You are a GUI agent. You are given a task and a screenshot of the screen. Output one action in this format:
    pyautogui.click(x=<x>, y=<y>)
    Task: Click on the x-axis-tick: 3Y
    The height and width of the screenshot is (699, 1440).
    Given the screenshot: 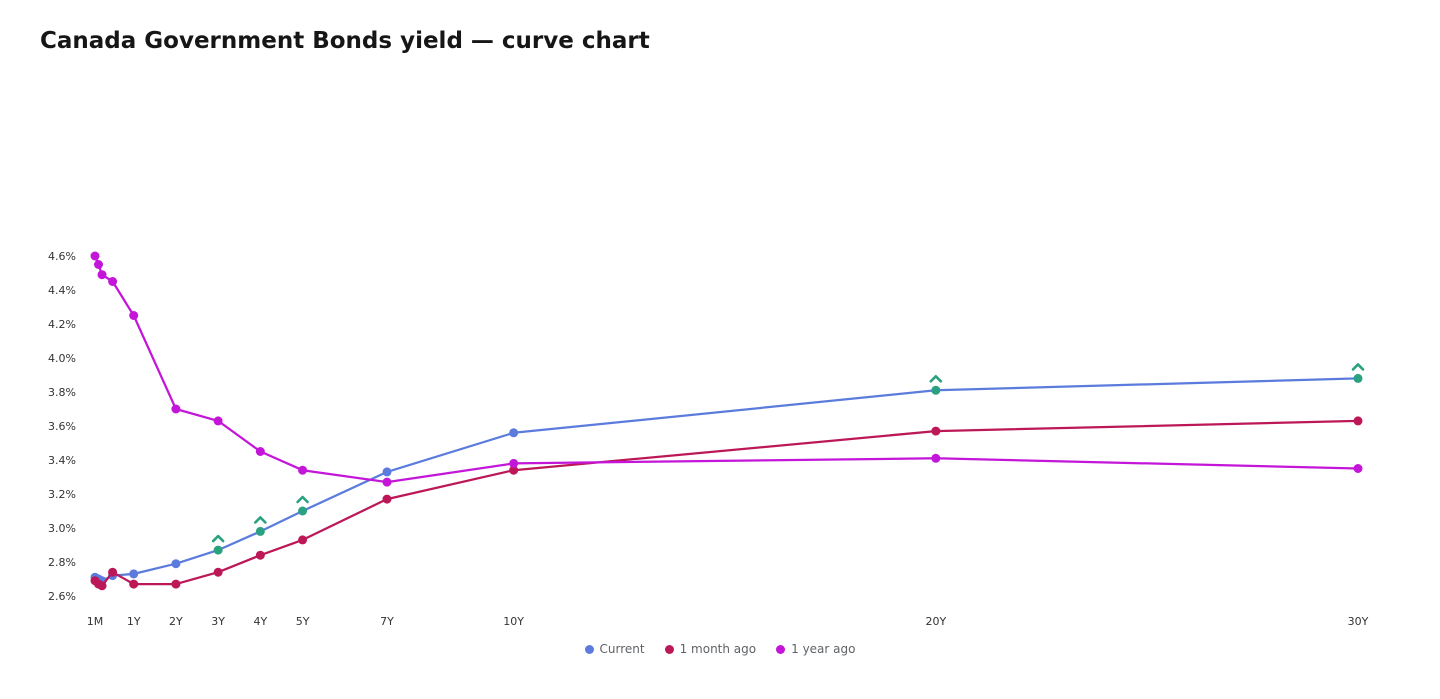 What is the action you would take?
    pyautogui.click(x=218, y=621)
    